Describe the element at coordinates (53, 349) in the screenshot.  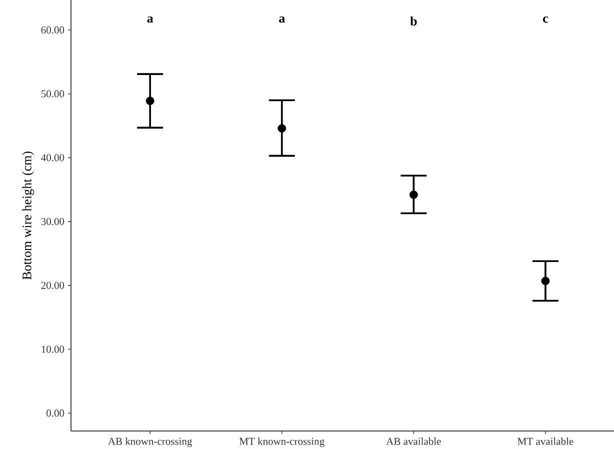
I see `y-tick-label: 10.00` at that location.